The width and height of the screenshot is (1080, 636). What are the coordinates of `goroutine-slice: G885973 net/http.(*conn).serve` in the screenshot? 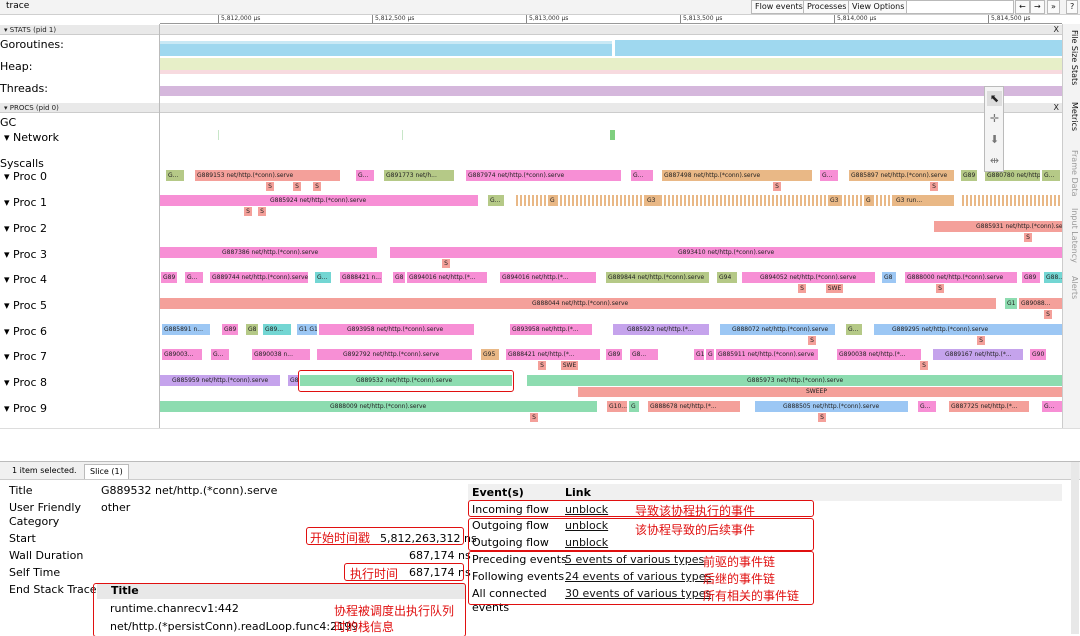 It's located at (794, 380).